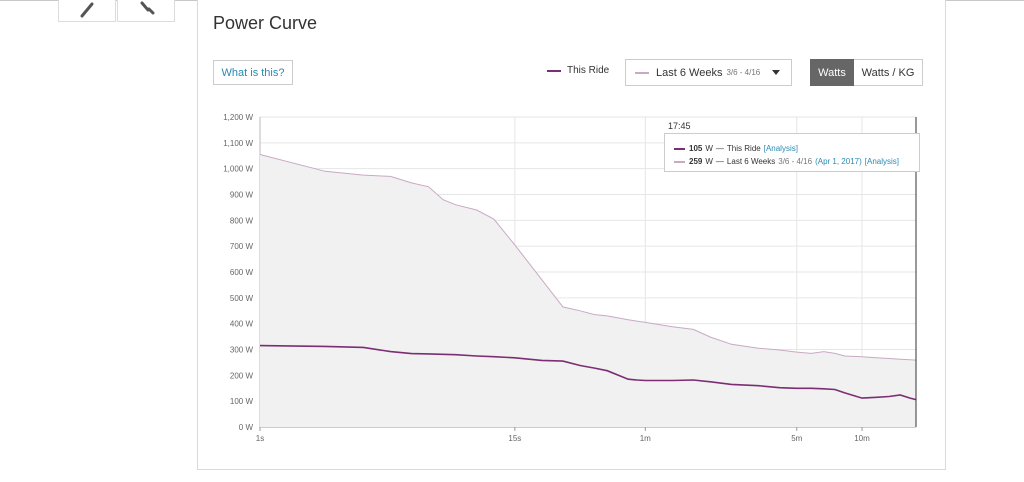  What do you see at coordinates (709, 161) in the screenshot?
I see `tooltip-last-weeks-unit: W` at bounding box center [709, 161].